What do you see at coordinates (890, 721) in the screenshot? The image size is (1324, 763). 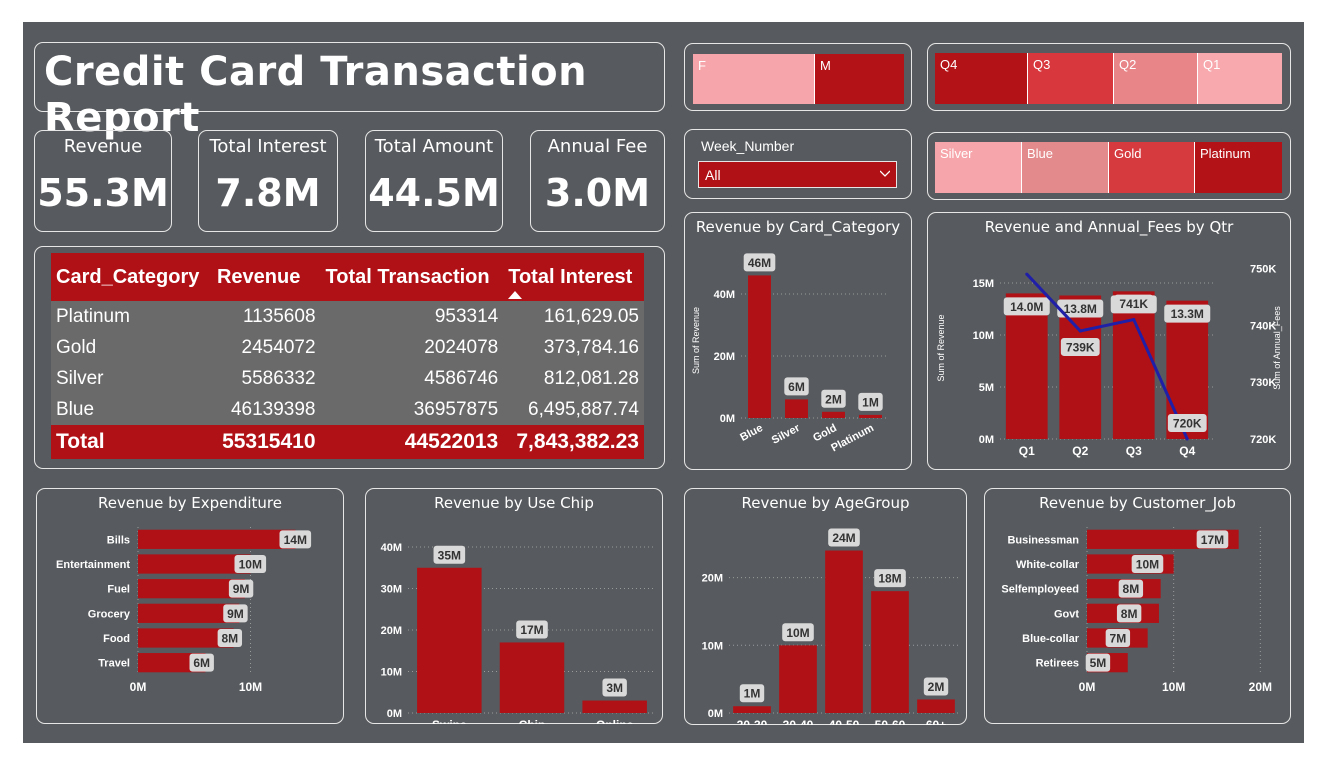 I see `x-tick-label: 50-60` at bounding box center [890, 721].